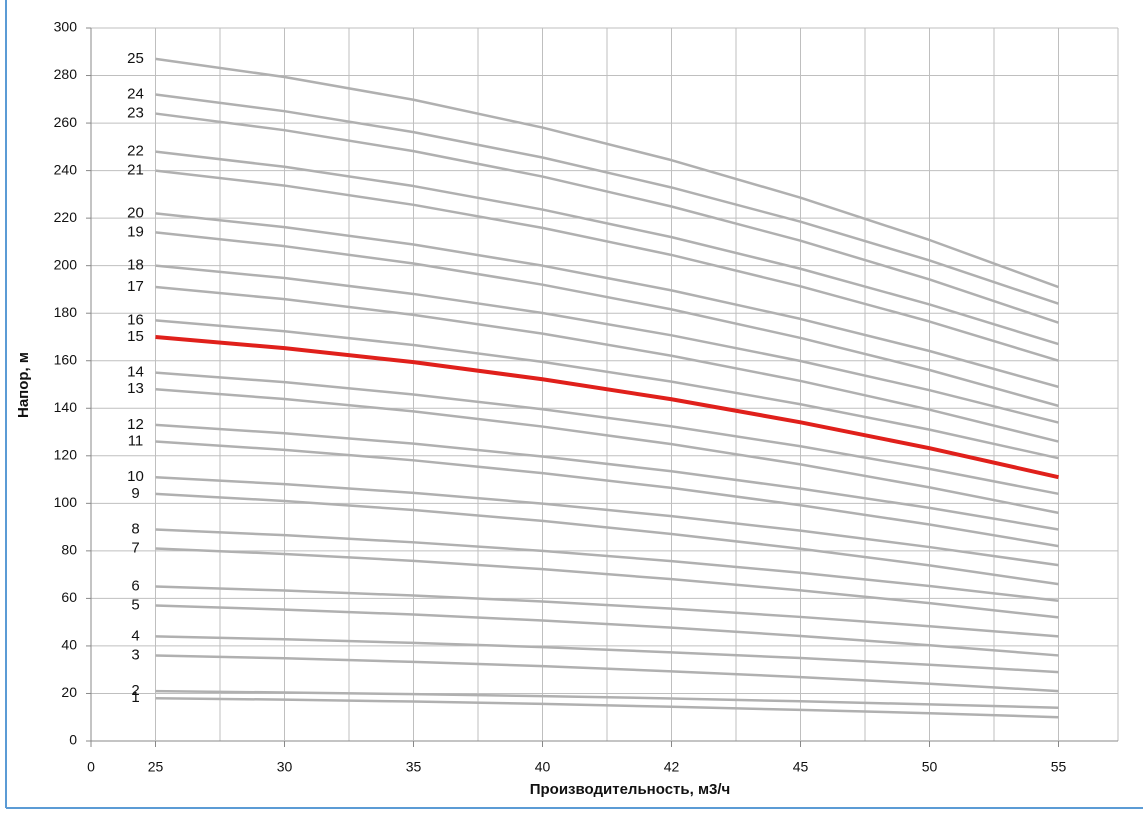 This screenshot has width=1143, height=814. Describe the element at coordinates (66, 264) in the screenshot. I see `y-tick-label: 200` at that location.